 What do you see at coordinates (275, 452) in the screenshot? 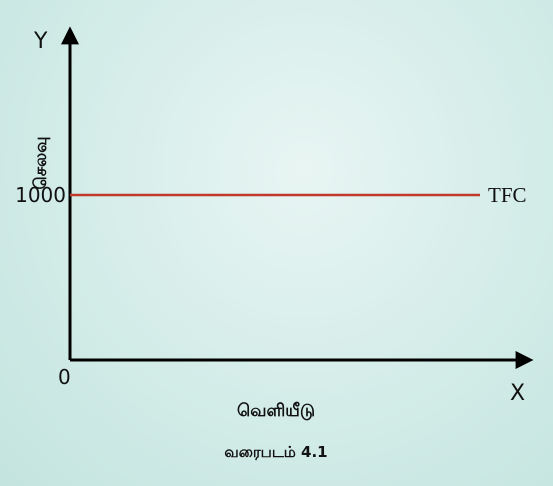
I see `figure-caption: வரைபடம் 4.1` at bounding box center [275, 452].